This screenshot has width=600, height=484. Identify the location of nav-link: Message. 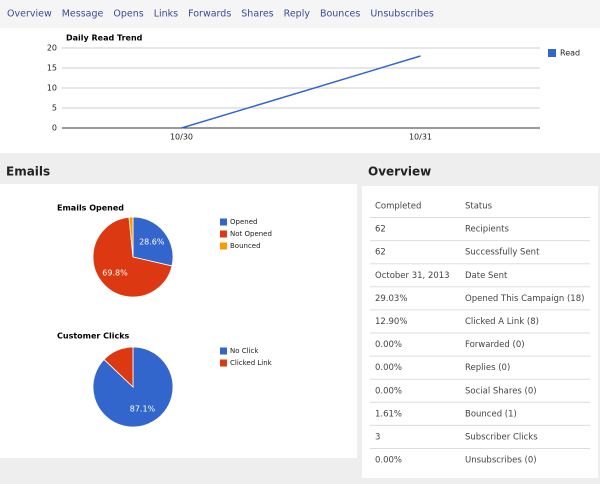
(83, 14).